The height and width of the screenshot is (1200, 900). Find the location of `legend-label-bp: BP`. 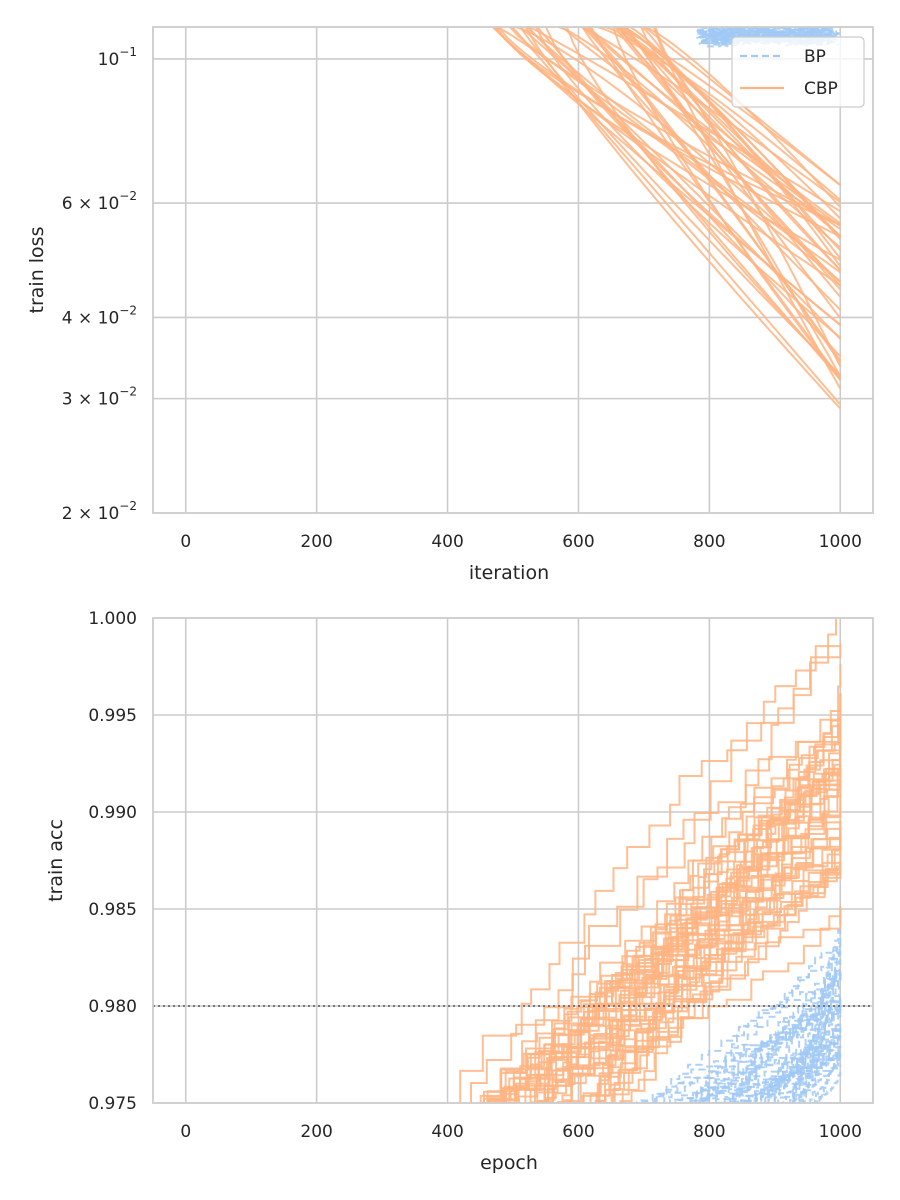

legend-label-bp: BP is located at coordinates (815, 57).